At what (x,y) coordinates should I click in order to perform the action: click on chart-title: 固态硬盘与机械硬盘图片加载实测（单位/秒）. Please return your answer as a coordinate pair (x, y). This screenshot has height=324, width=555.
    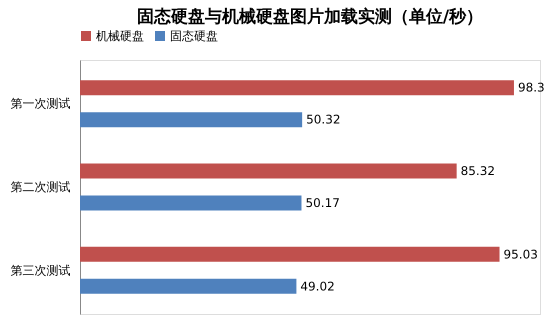
    Looking at the image, I should click on (310, 17).